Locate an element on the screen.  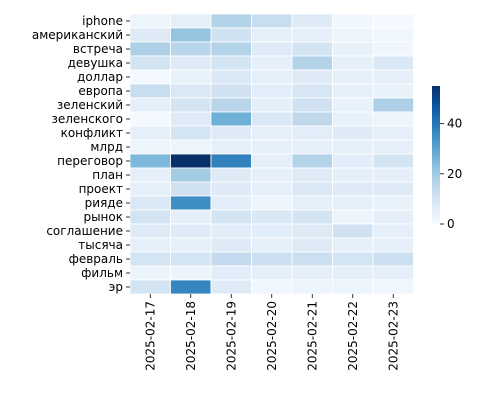
row-label: план is located at coordinates (107, 175).